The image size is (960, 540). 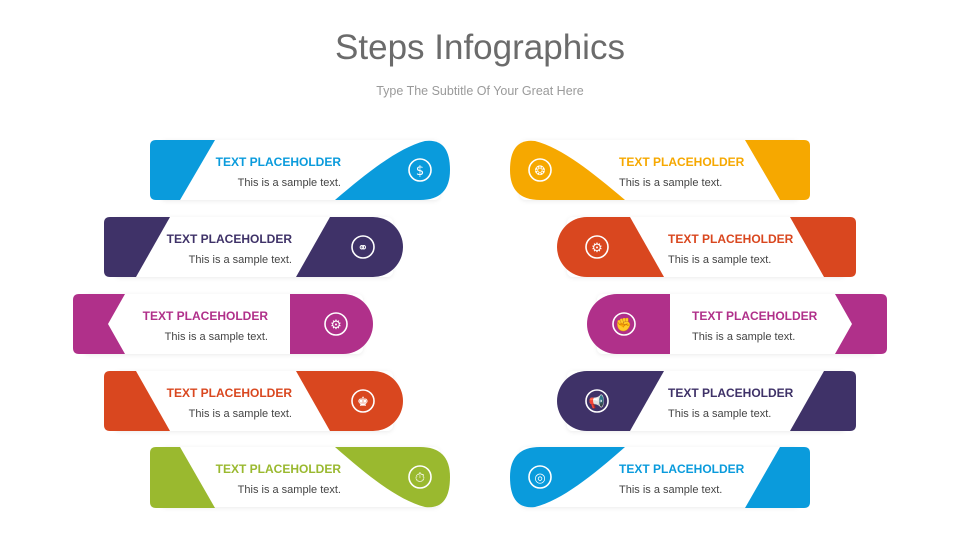 I want to click on gear-wrench-icon: ⚙, so click(x=336, y=324).